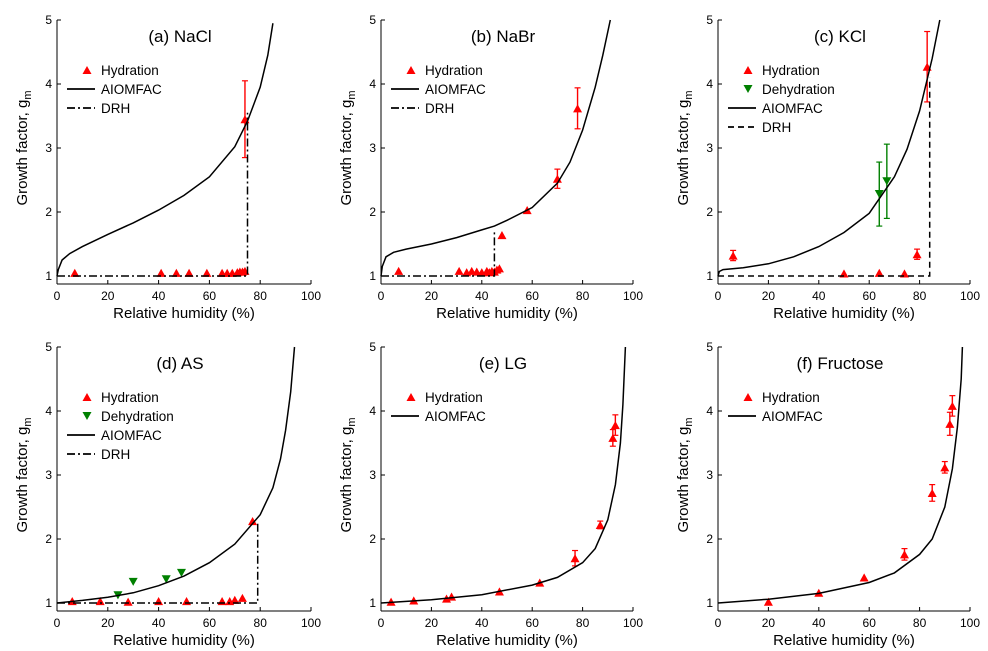 The width and height of the screenshot is (988, 651). Describe the element at coordinates (179, 363) in the screenshot. I see `panel-title: (d) AS` at that location.